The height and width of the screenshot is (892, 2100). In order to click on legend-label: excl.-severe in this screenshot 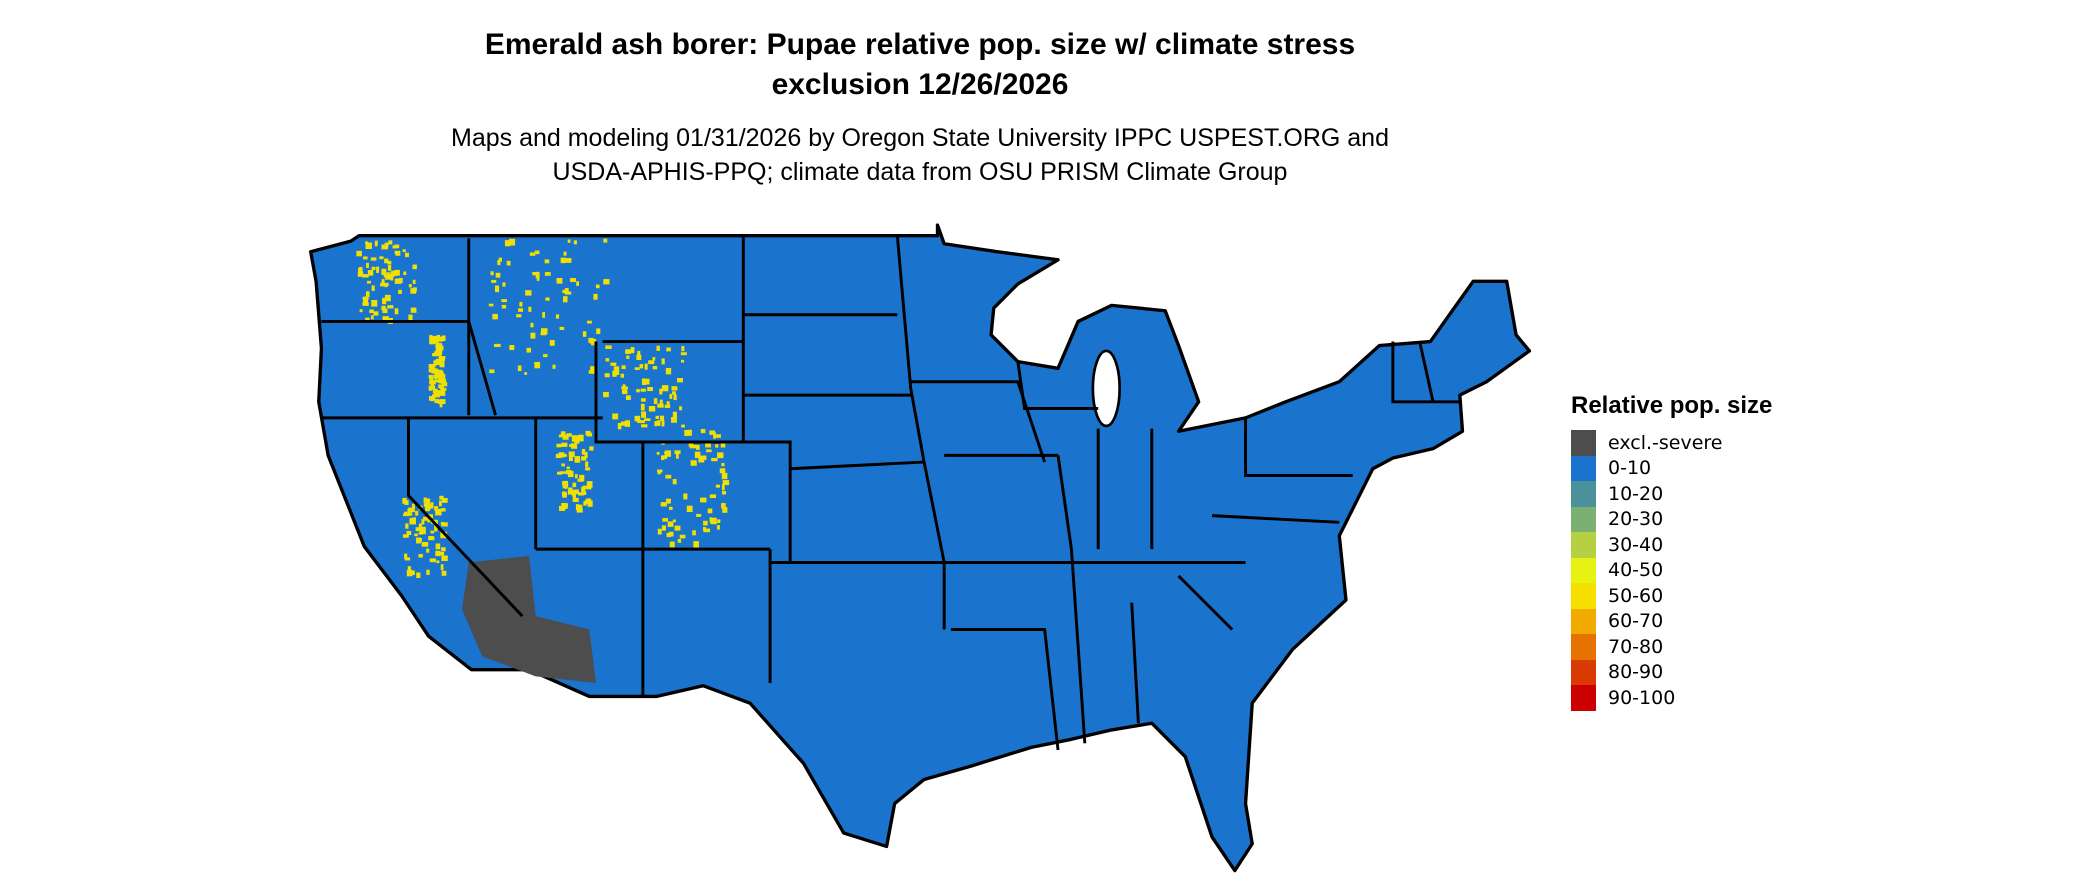, I will do `click(1665, 442)`.